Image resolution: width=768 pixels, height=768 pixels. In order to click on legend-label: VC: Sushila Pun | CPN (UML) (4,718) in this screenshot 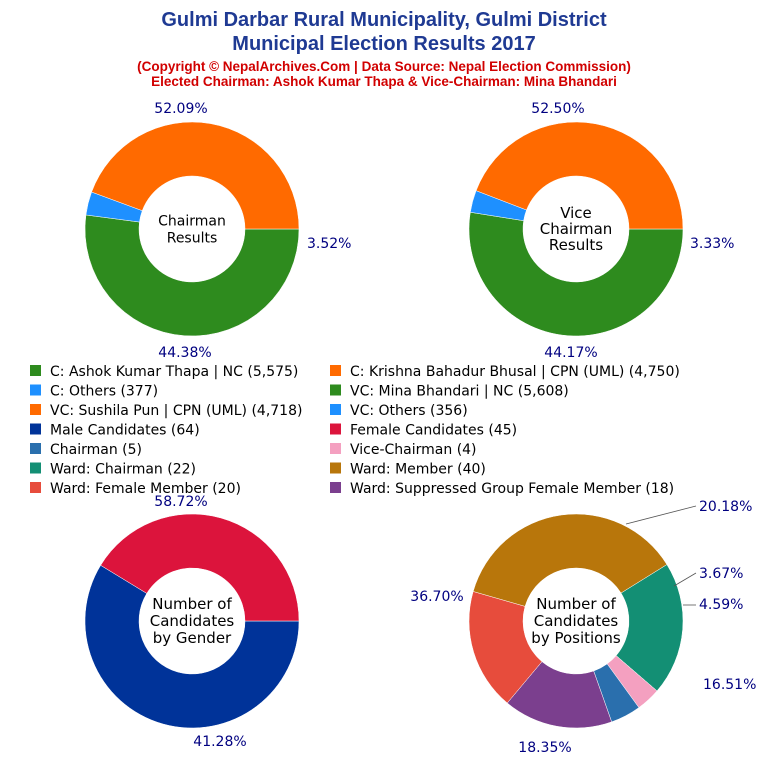, I will do `click(176, 411)`.